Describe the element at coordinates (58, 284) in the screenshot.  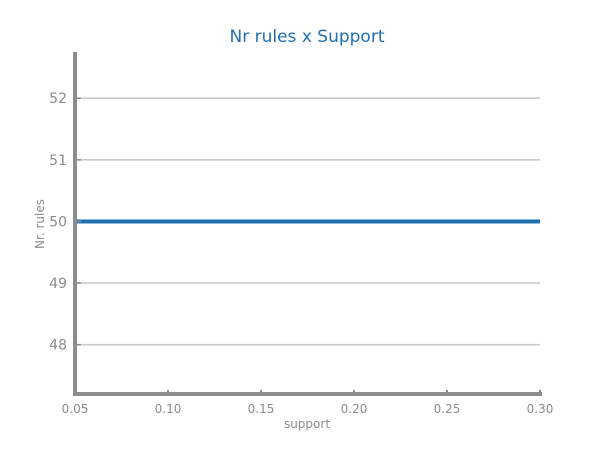
I see `y-tick-label: 49` at that location.